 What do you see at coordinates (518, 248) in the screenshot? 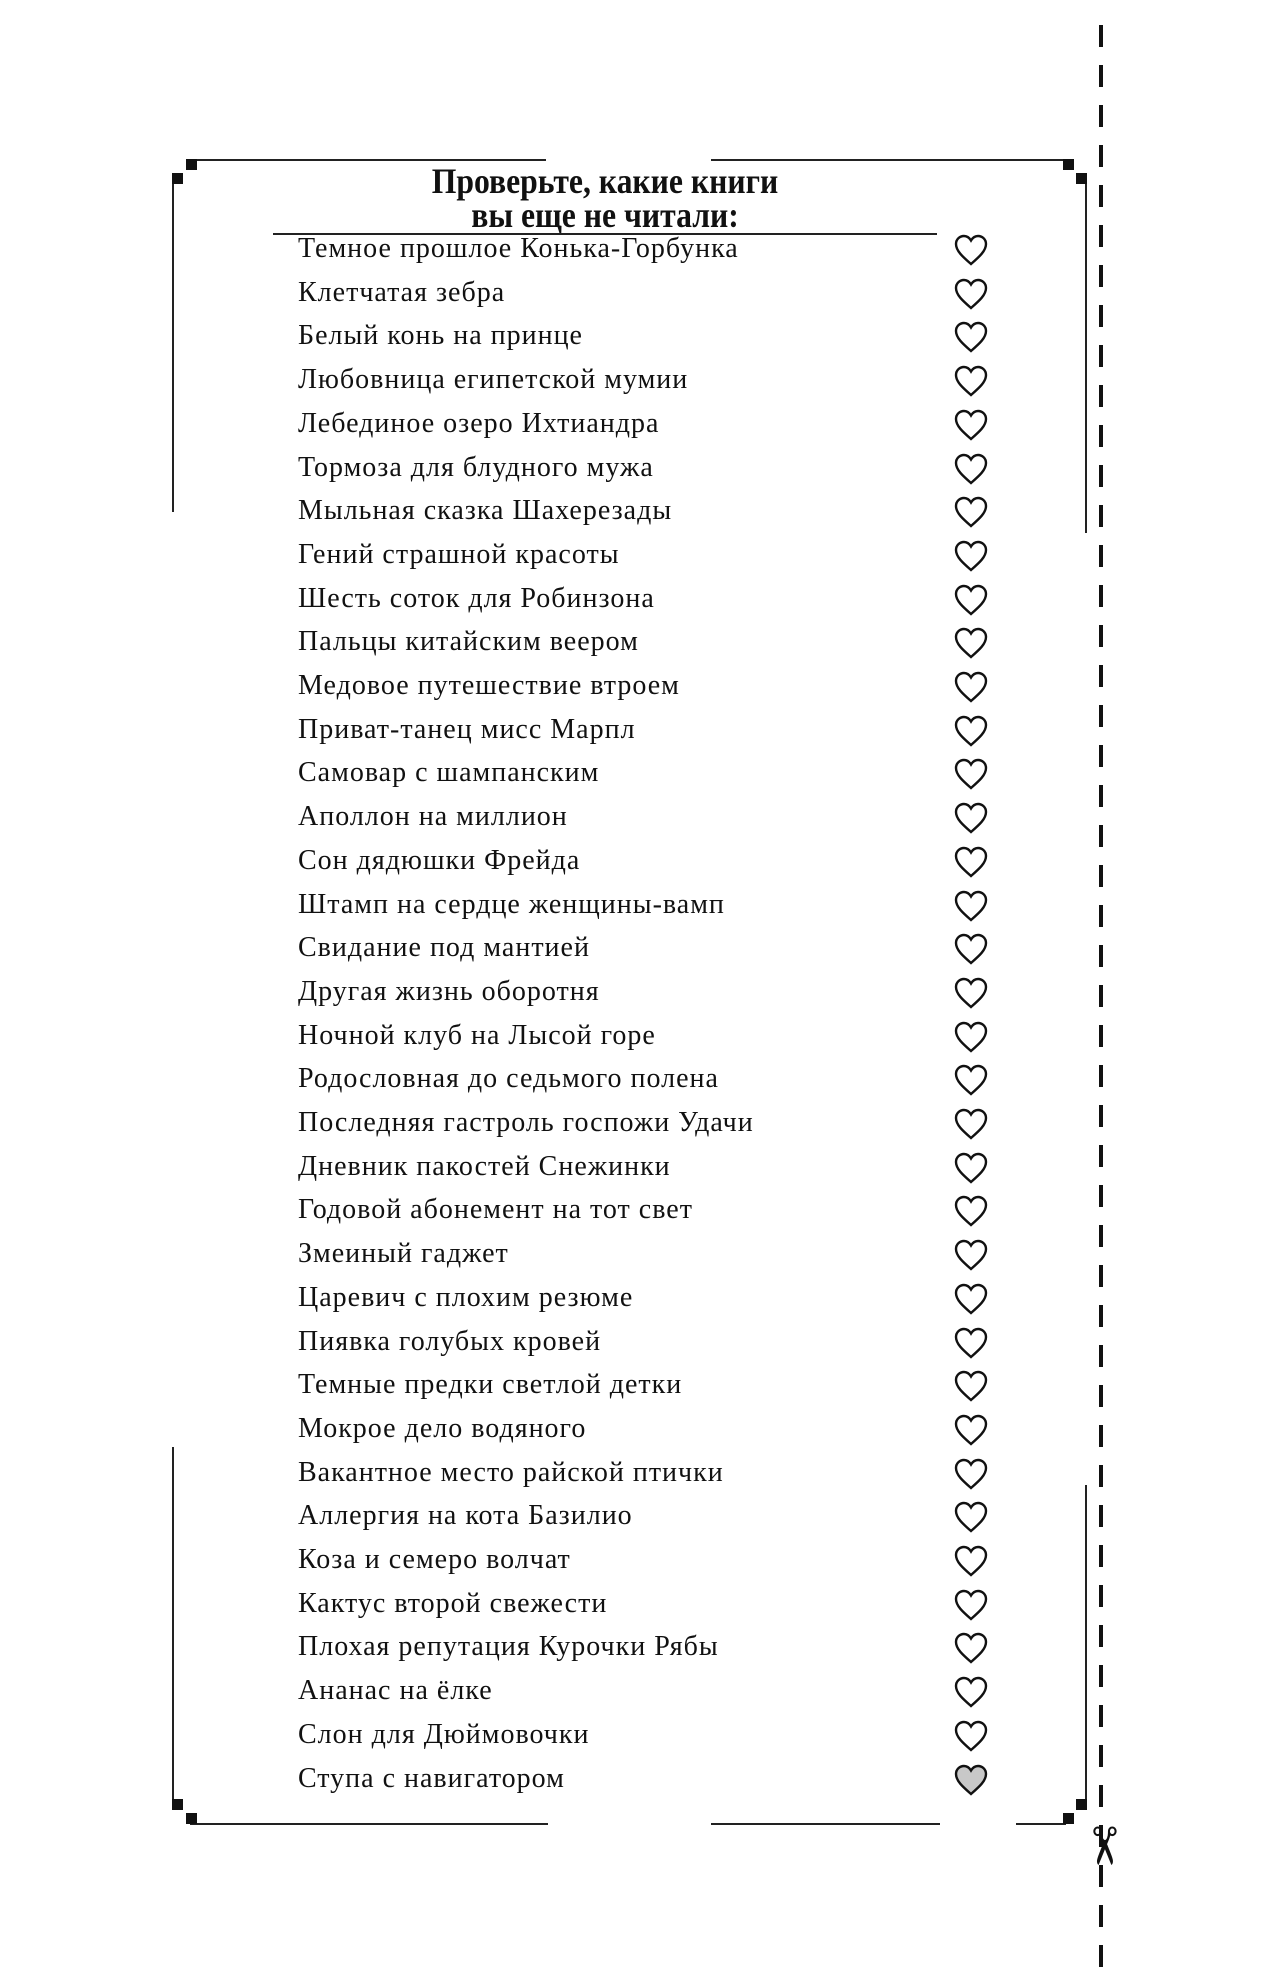
I see `book-title: Темное прошлое Конька-Горбунка` at bounding box center [518, 248].